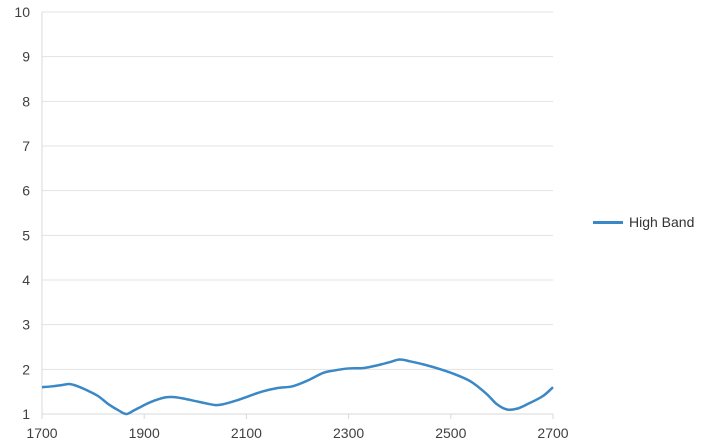  What do you see at coordinates (26, 369) in the screenshot?
I see `y-tick-label-2: 2` at bounding box center [26, 369].